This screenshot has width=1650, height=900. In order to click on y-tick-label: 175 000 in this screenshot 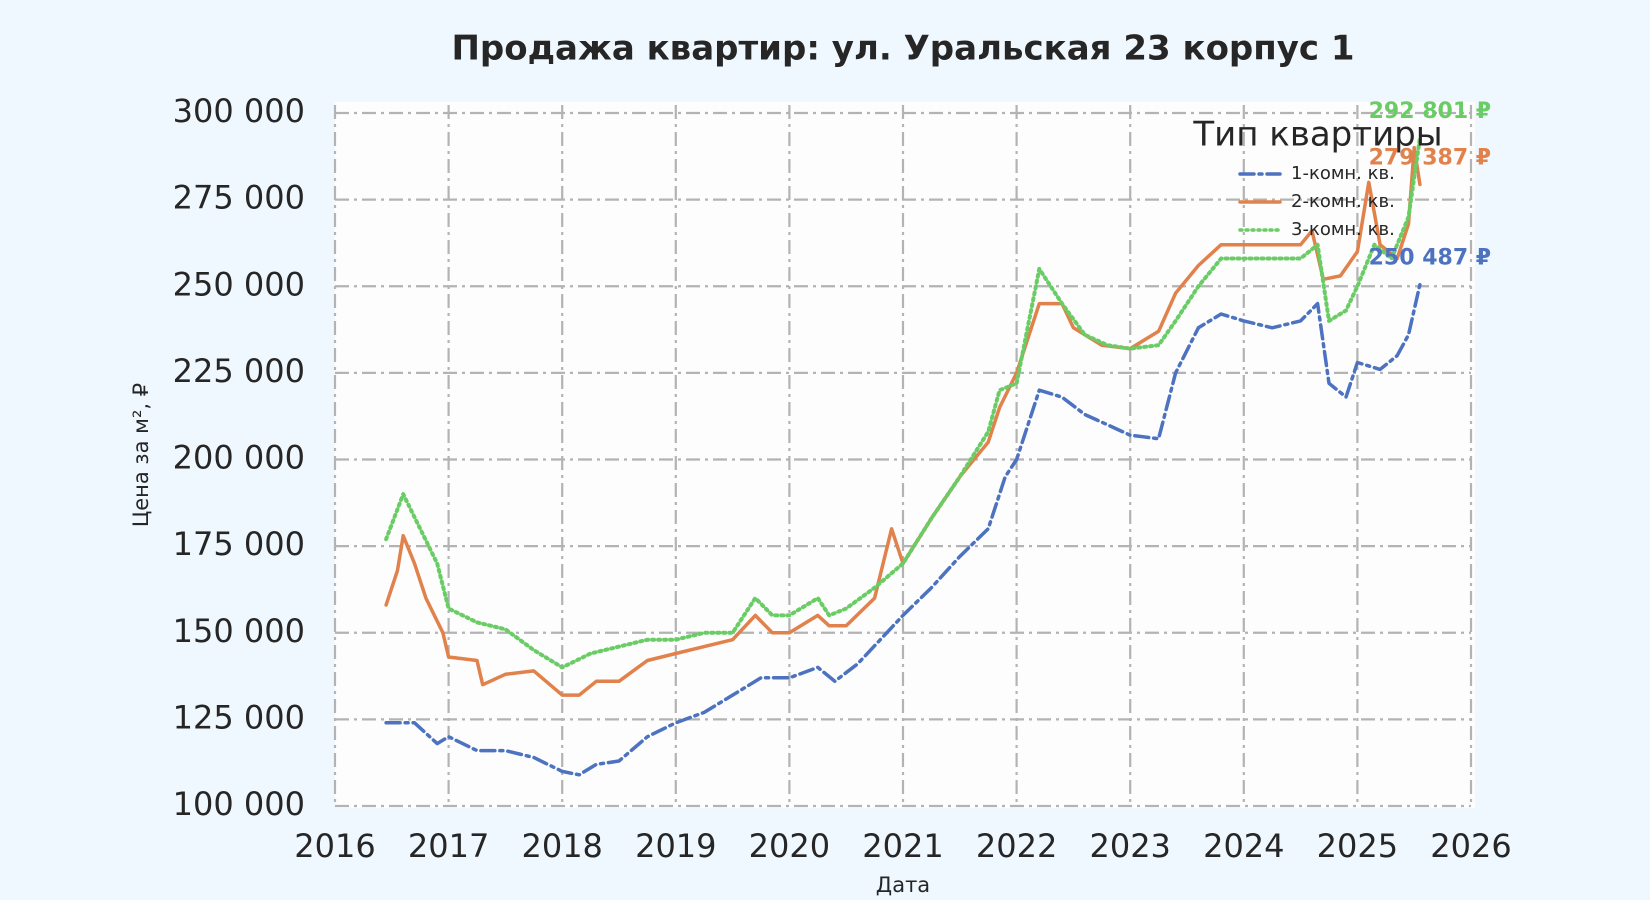, I will do `click(239, 544)`.